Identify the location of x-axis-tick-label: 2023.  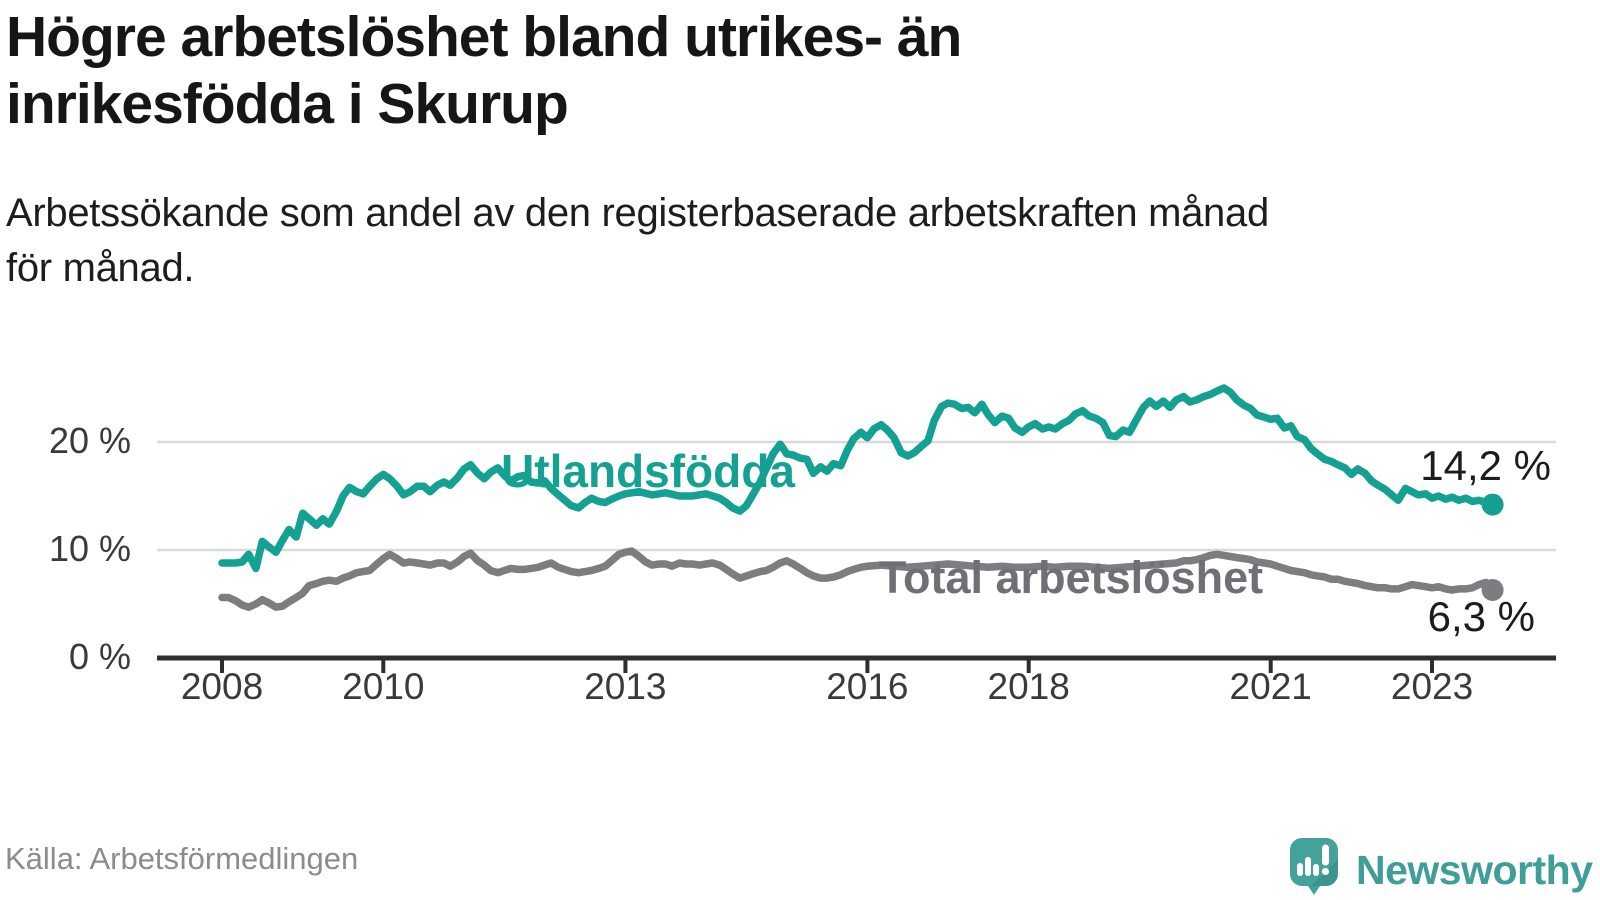
(1432, 686).